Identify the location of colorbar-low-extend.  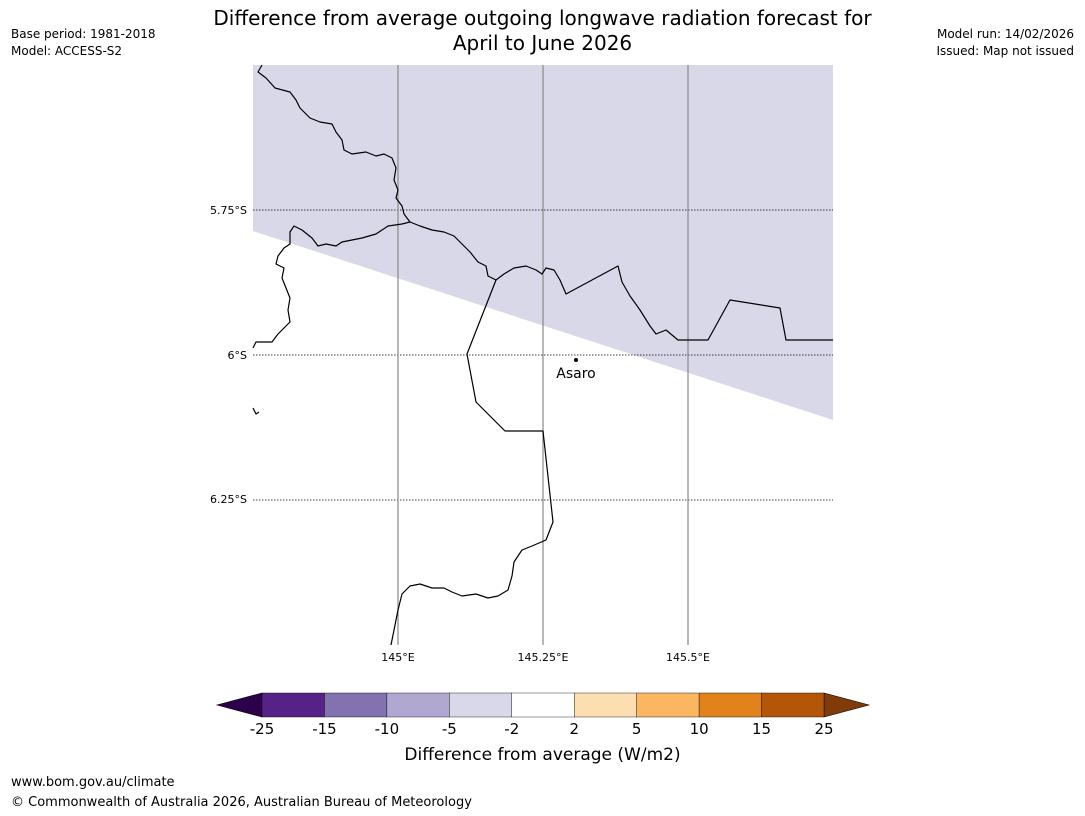
(239, 705).